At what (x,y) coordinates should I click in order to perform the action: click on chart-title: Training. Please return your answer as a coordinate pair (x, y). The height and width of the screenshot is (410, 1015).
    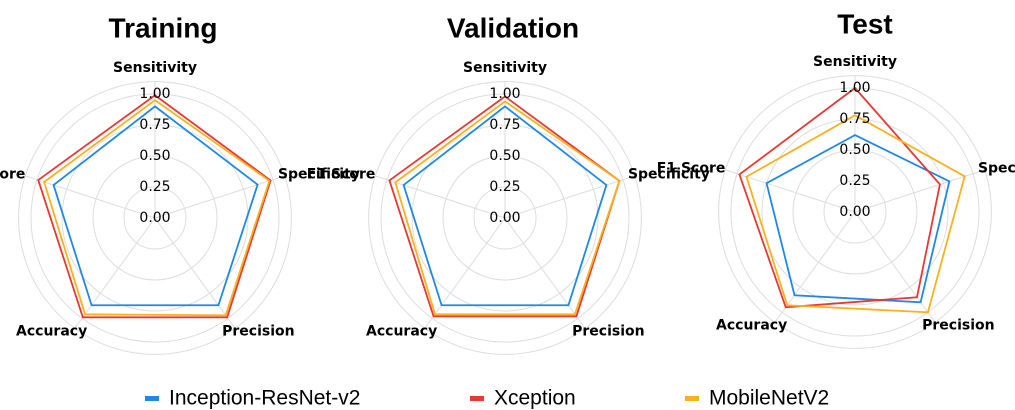
    Looking at the image, I should click on (163, 27).